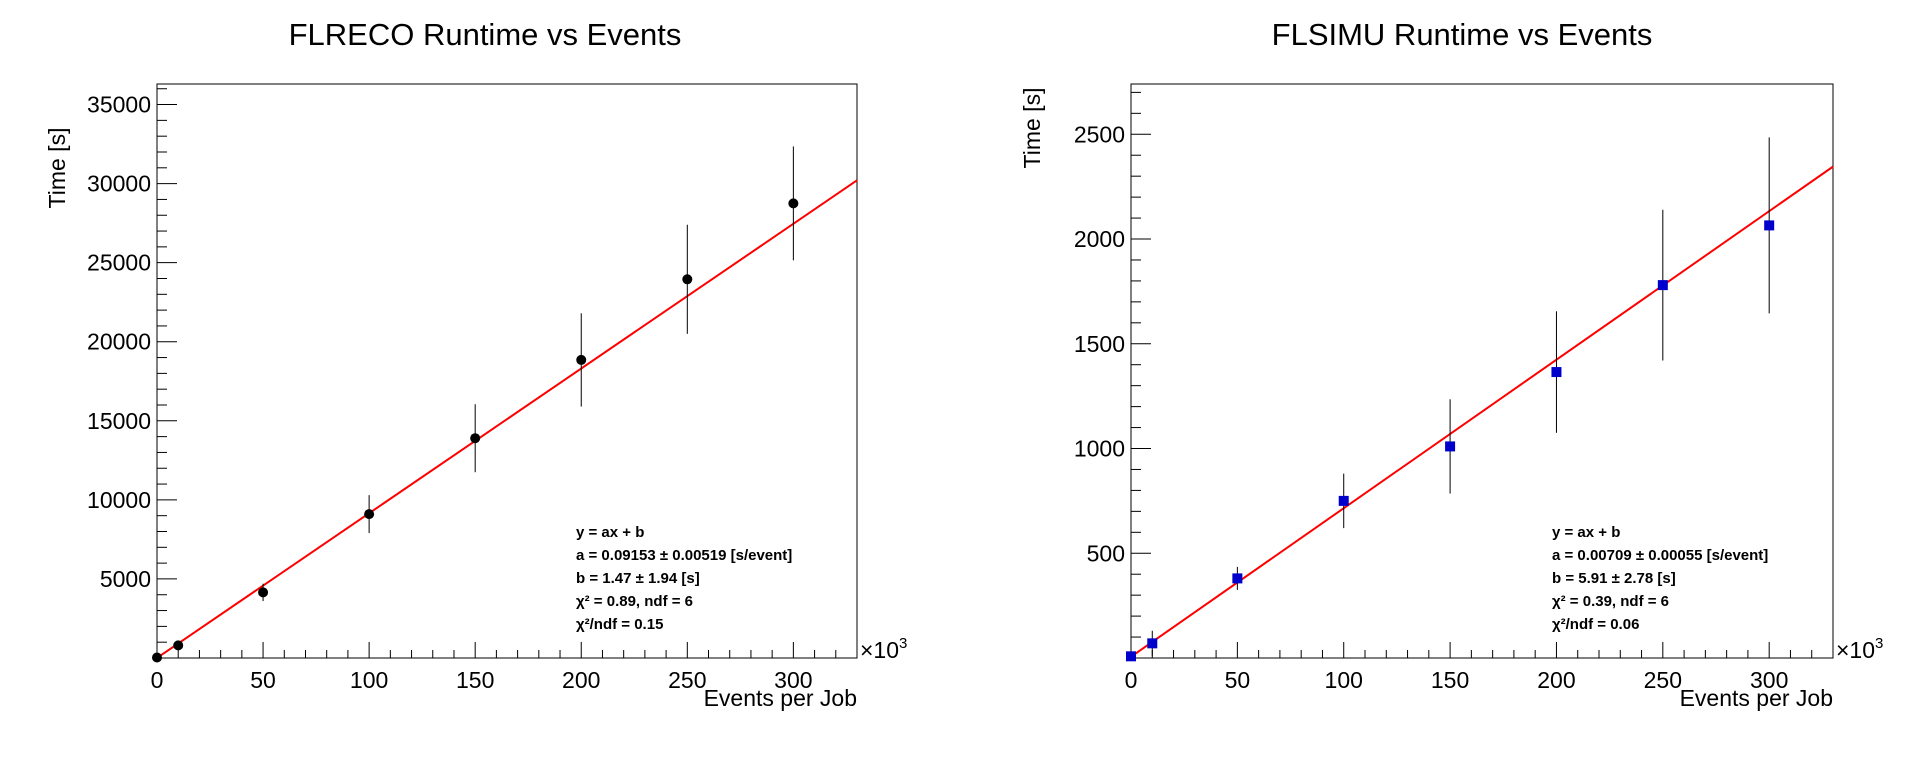 This screenshot has height=770, width=1918. Describe the element at coordinates (119, 263) in the screenshot. I see `y-tick-label: 25000` at that location.